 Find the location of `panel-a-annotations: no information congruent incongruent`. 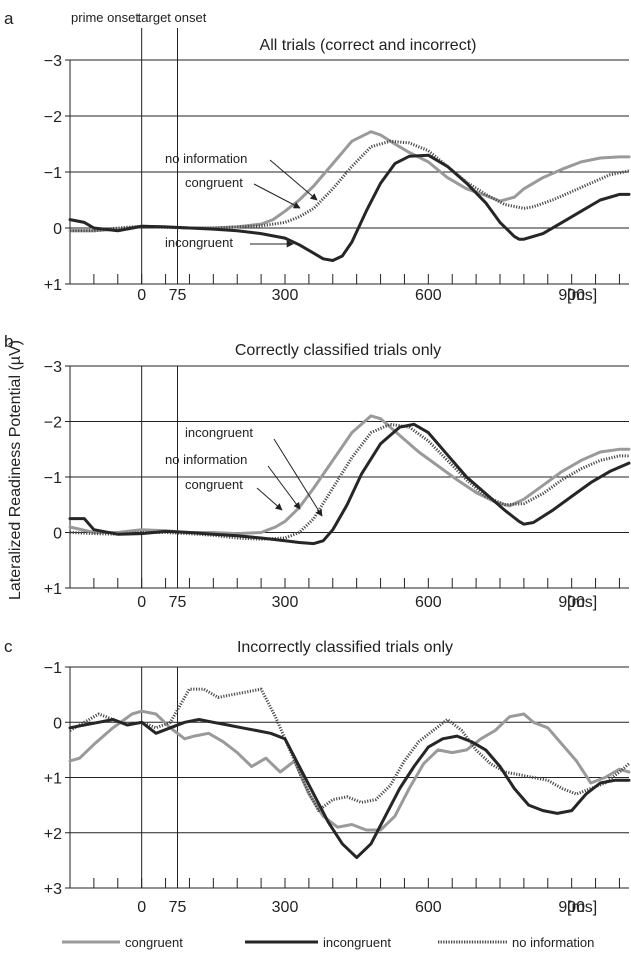

panel-a-annotations: no information congruent incongruent is located at coordinates (241, 200).